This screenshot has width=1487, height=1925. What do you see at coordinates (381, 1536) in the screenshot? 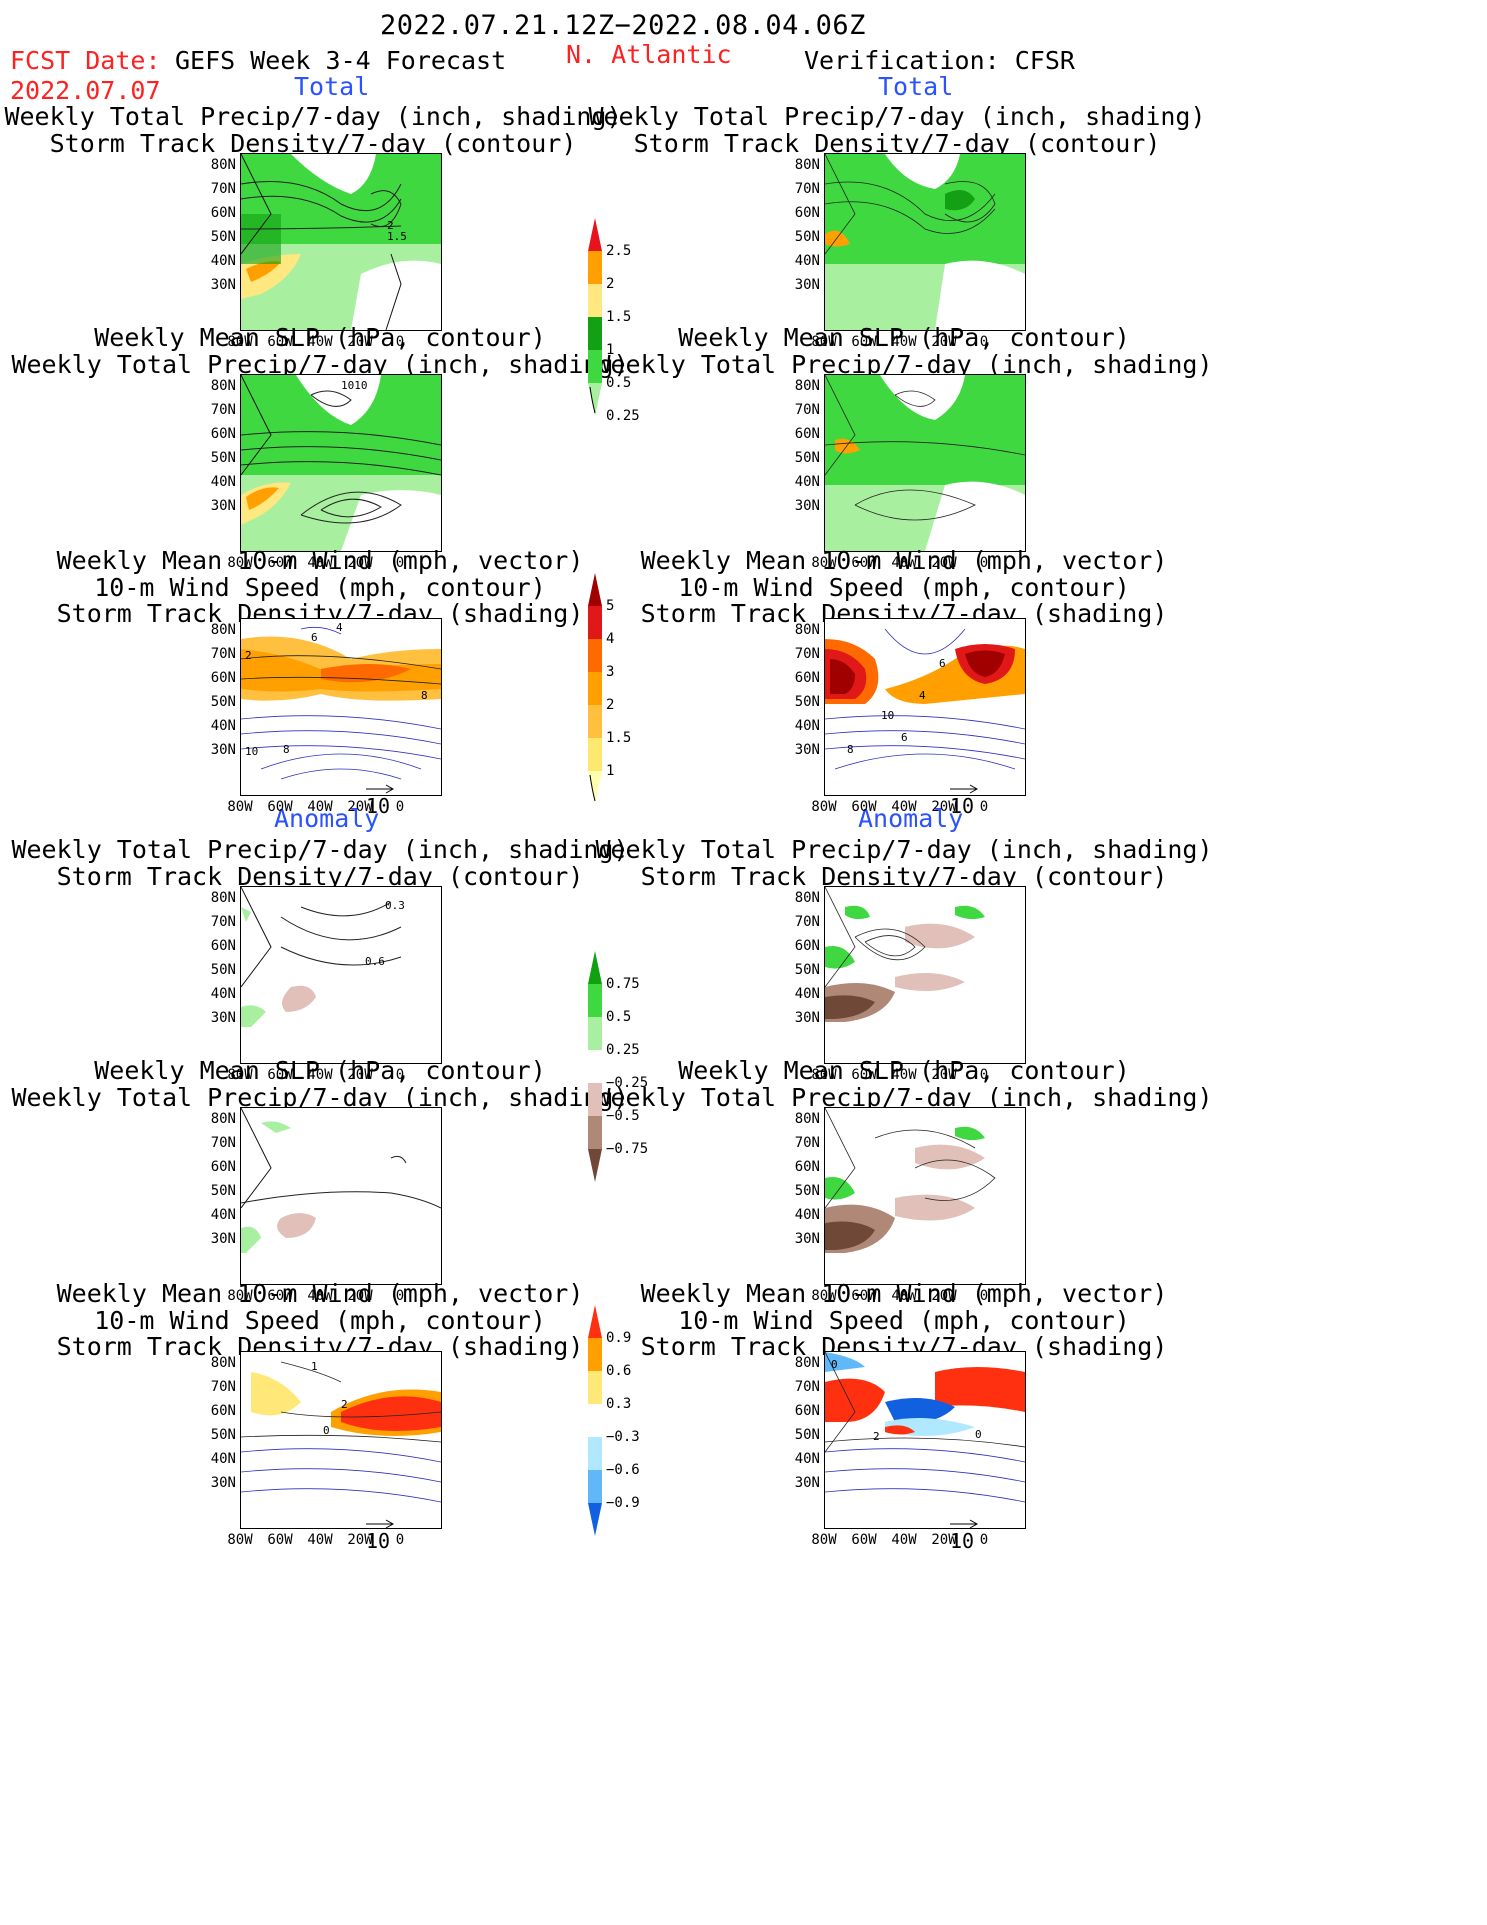
I see `vector-scale-left-anomaly: 10` at bounding box center [381, 1536].